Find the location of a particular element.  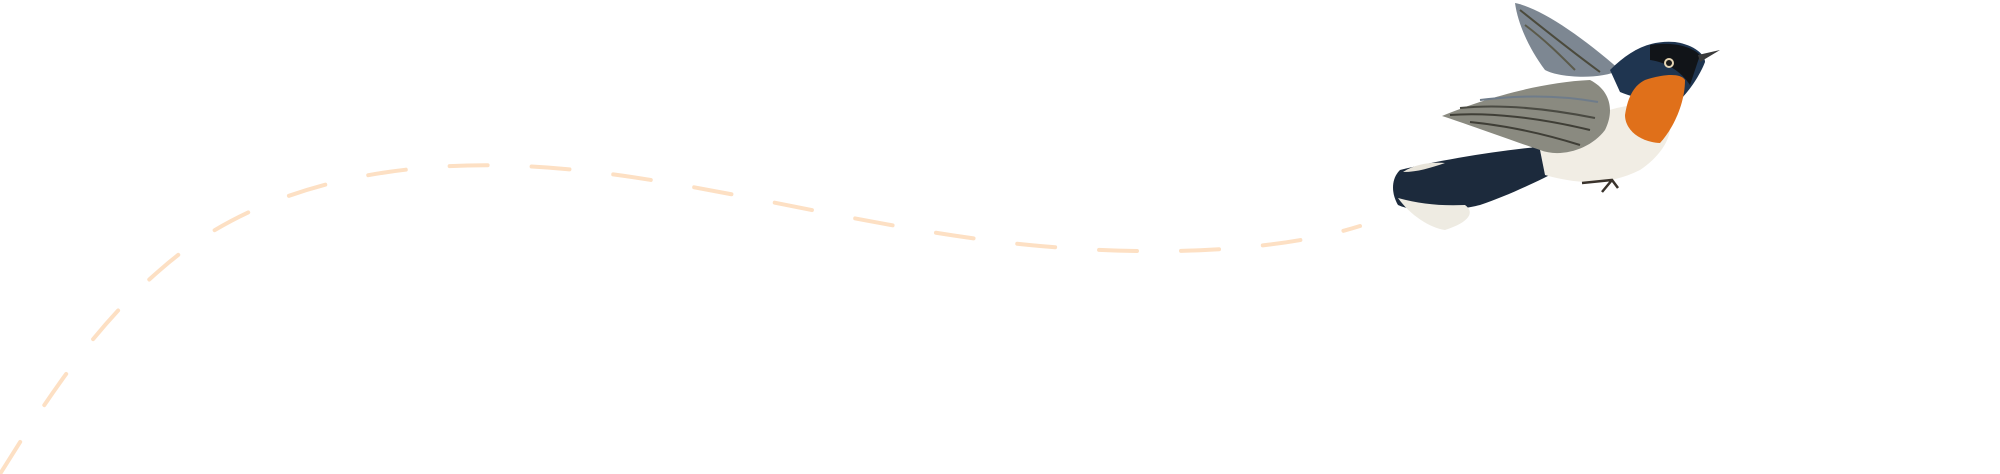

bird-upper-wing is located at coordinates (1567, 40).